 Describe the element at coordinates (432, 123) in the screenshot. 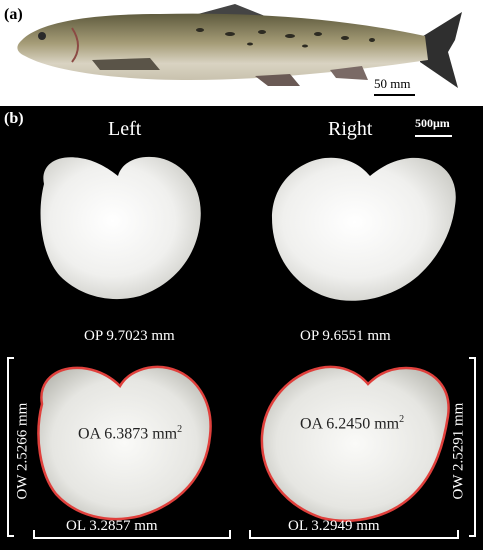

I see `scale-bar-b-label: 500μm` at that location.